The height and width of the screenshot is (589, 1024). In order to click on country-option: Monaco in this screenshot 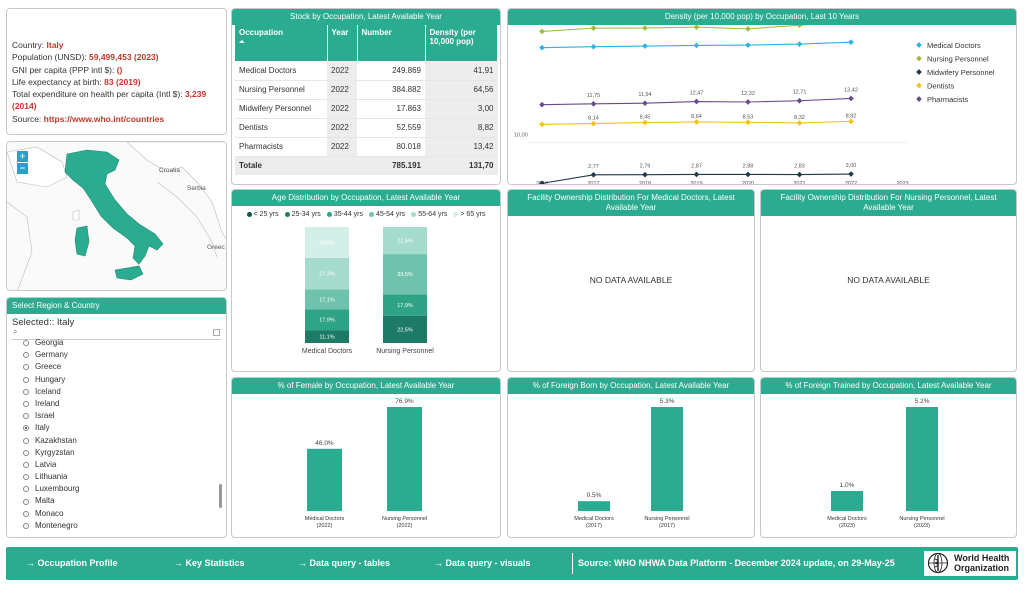, I will do `click(51, 514)`.